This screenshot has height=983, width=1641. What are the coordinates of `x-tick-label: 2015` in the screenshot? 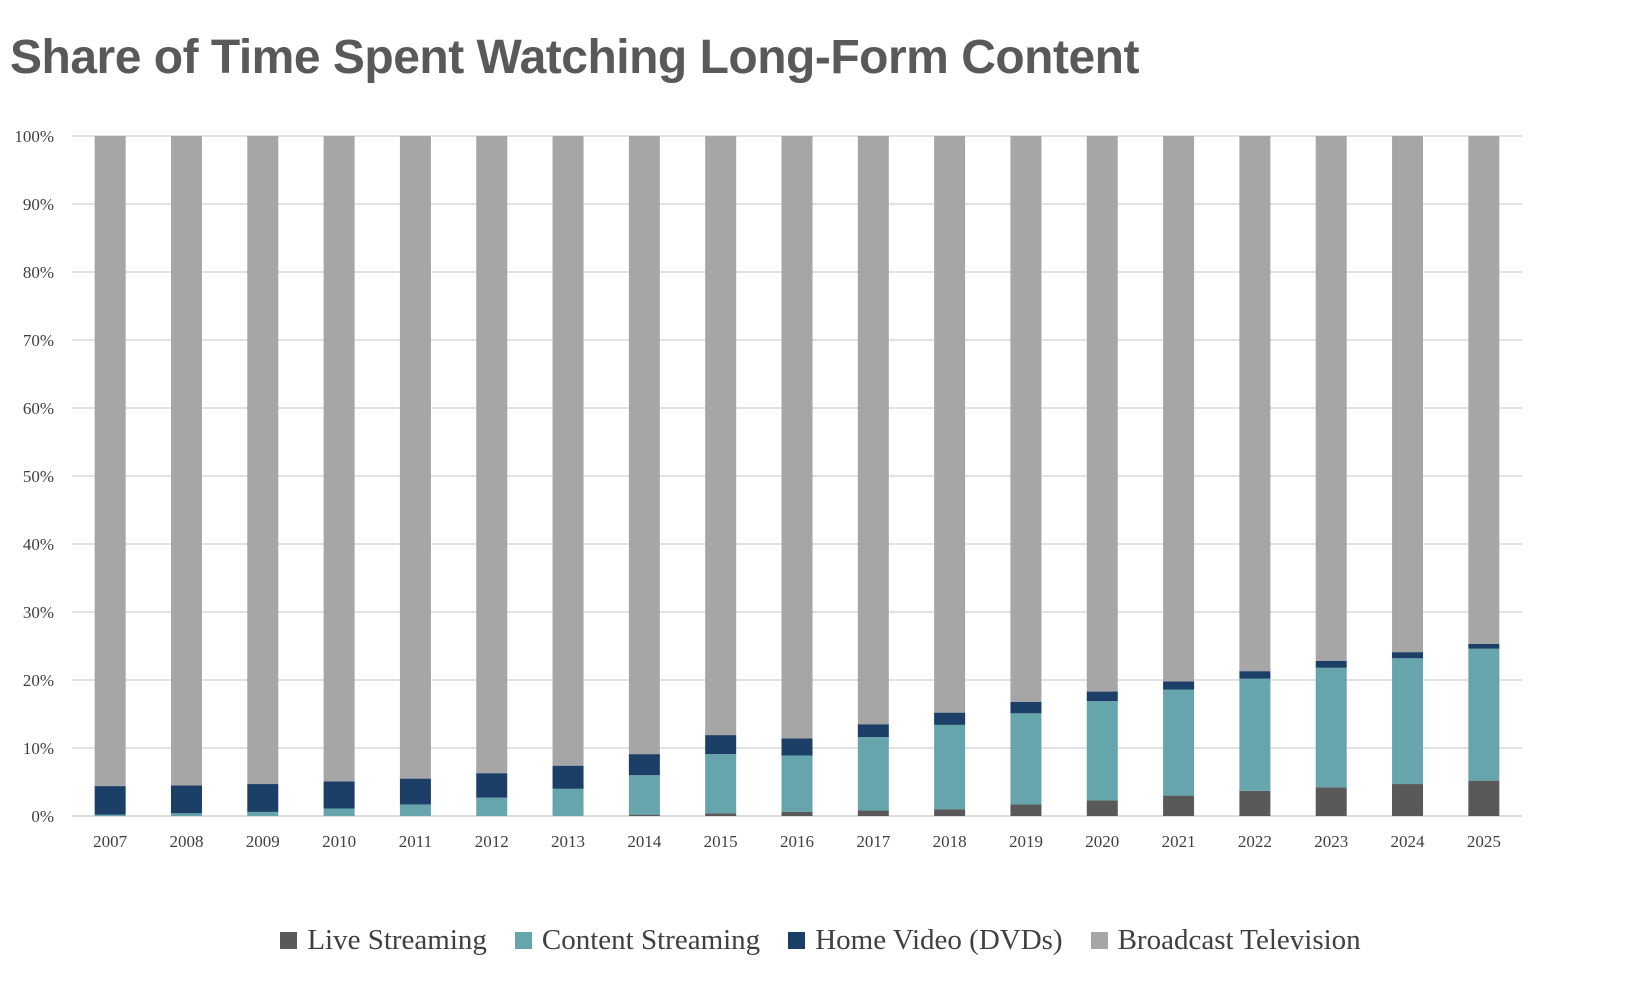 It's located at (721, 841).